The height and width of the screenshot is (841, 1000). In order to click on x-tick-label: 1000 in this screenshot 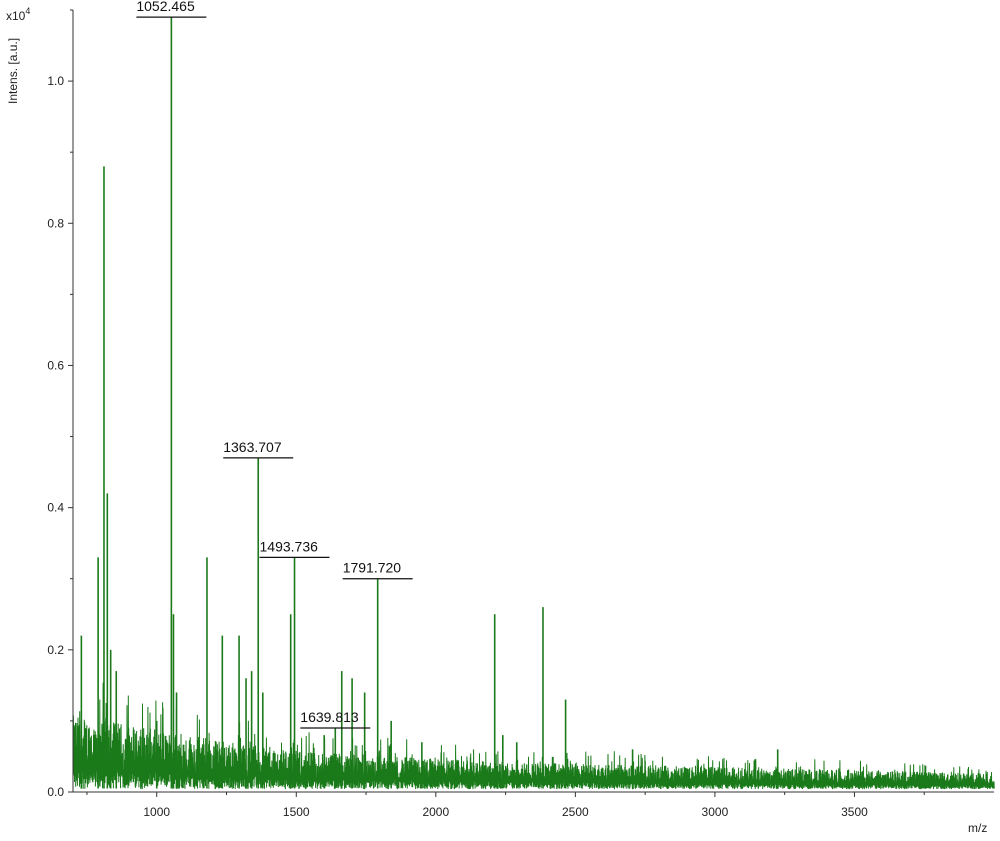, I will do `click(156, 812)`.